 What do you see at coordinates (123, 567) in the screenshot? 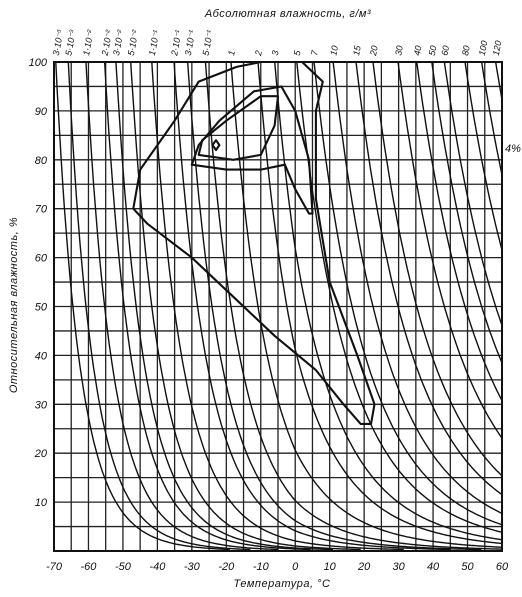
I see `x-tick-label: -50` at bounding box center [123, 567].